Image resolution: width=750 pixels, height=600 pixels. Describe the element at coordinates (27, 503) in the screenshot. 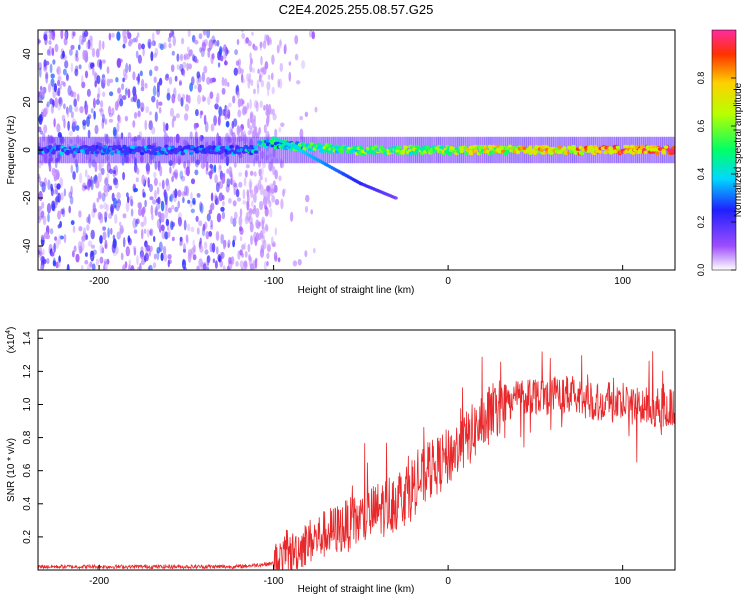

I see `y-tick-label: 0.4` at that location.